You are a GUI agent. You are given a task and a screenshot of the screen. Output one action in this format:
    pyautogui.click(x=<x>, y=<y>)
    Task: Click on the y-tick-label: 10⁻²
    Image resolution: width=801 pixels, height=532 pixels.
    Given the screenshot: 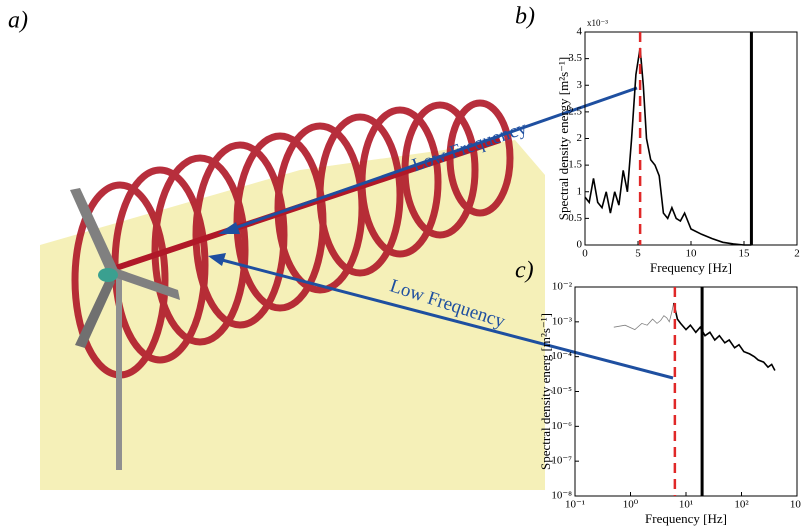 What is the action you would take?
    pyautogui.click(x=562, y=287)
    